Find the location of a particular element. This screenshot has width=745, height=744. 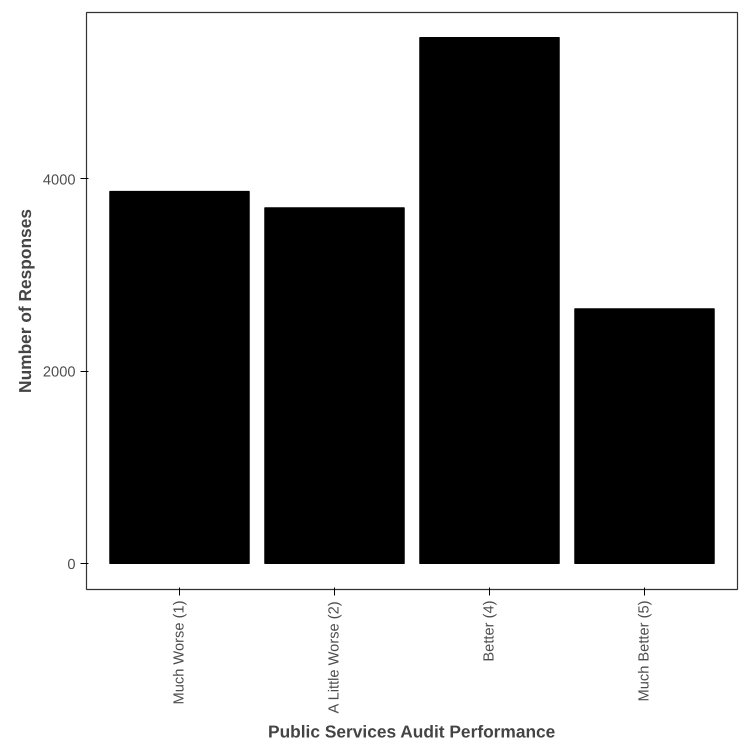

x-tick-label: Much Better (5) is located at coordinates (644, 651).